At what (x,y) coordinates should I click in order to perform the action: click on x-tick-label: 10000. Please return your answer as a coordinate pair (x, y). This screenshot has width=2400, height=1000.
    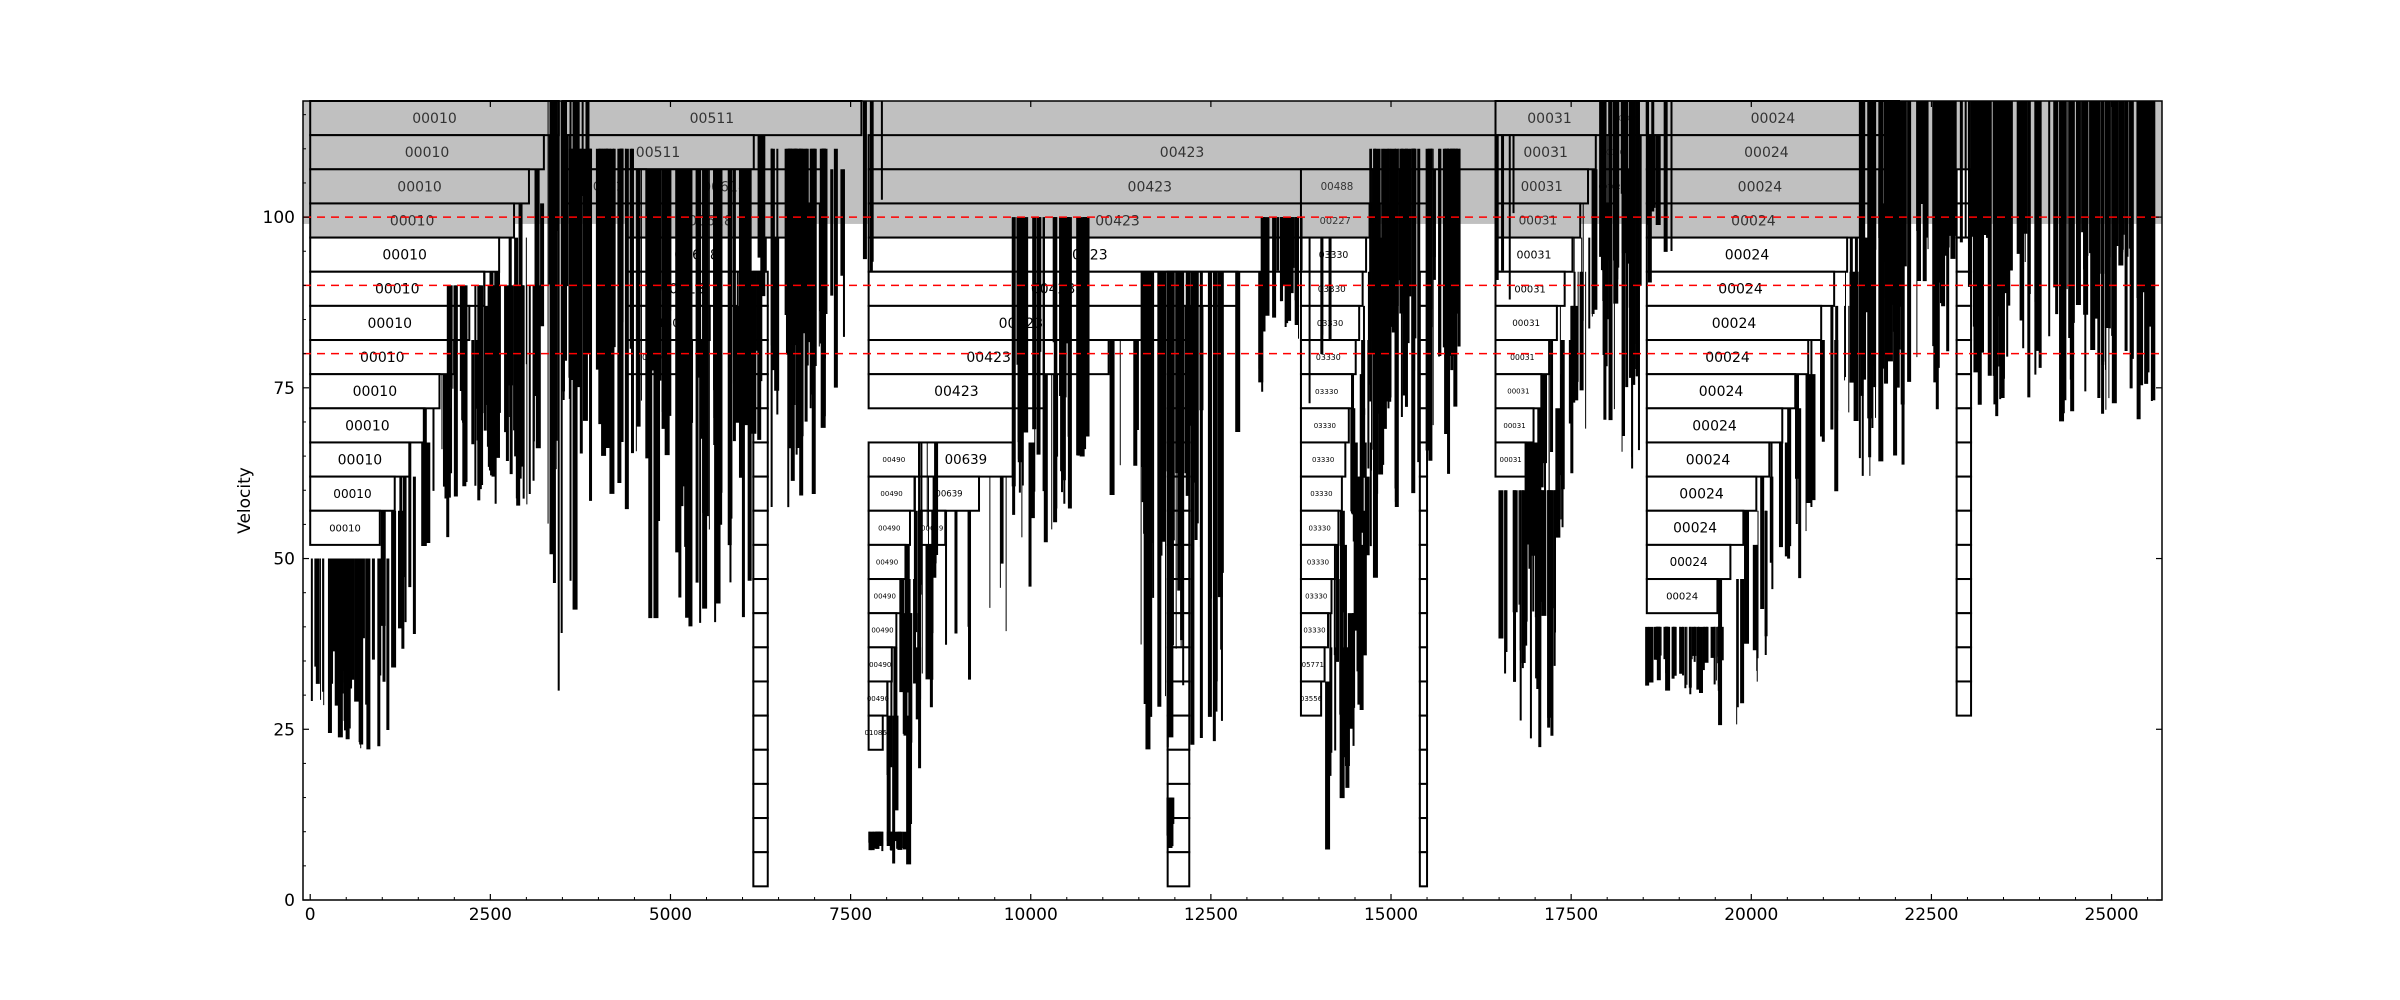
    Looking at the image, I should click on (1031, 915).